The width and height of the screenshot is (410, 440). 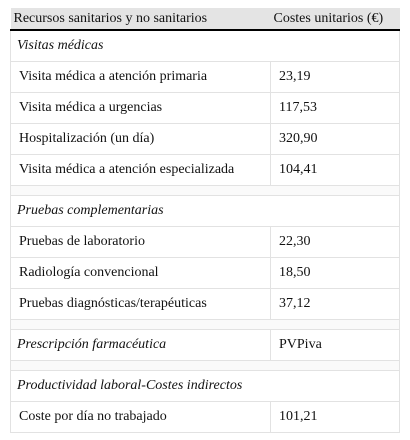 I want to click on cost-cell: 104,41, so click(x=335, y=170).